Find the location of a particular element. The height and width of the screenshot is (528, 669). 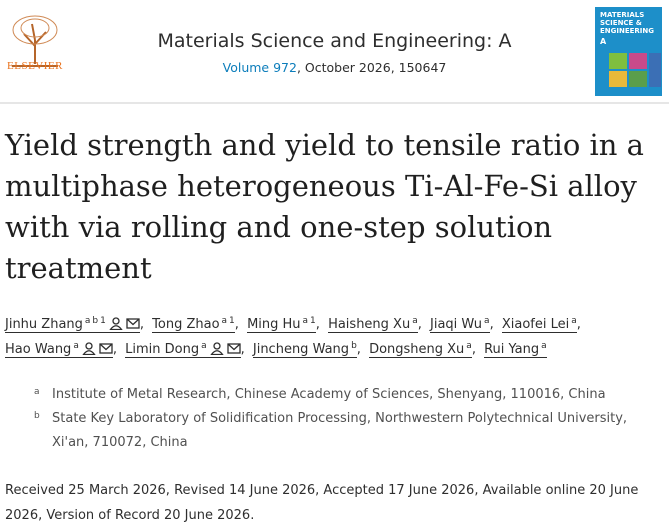

author-name: Hao Wang a is located at coordinates (59, 350).